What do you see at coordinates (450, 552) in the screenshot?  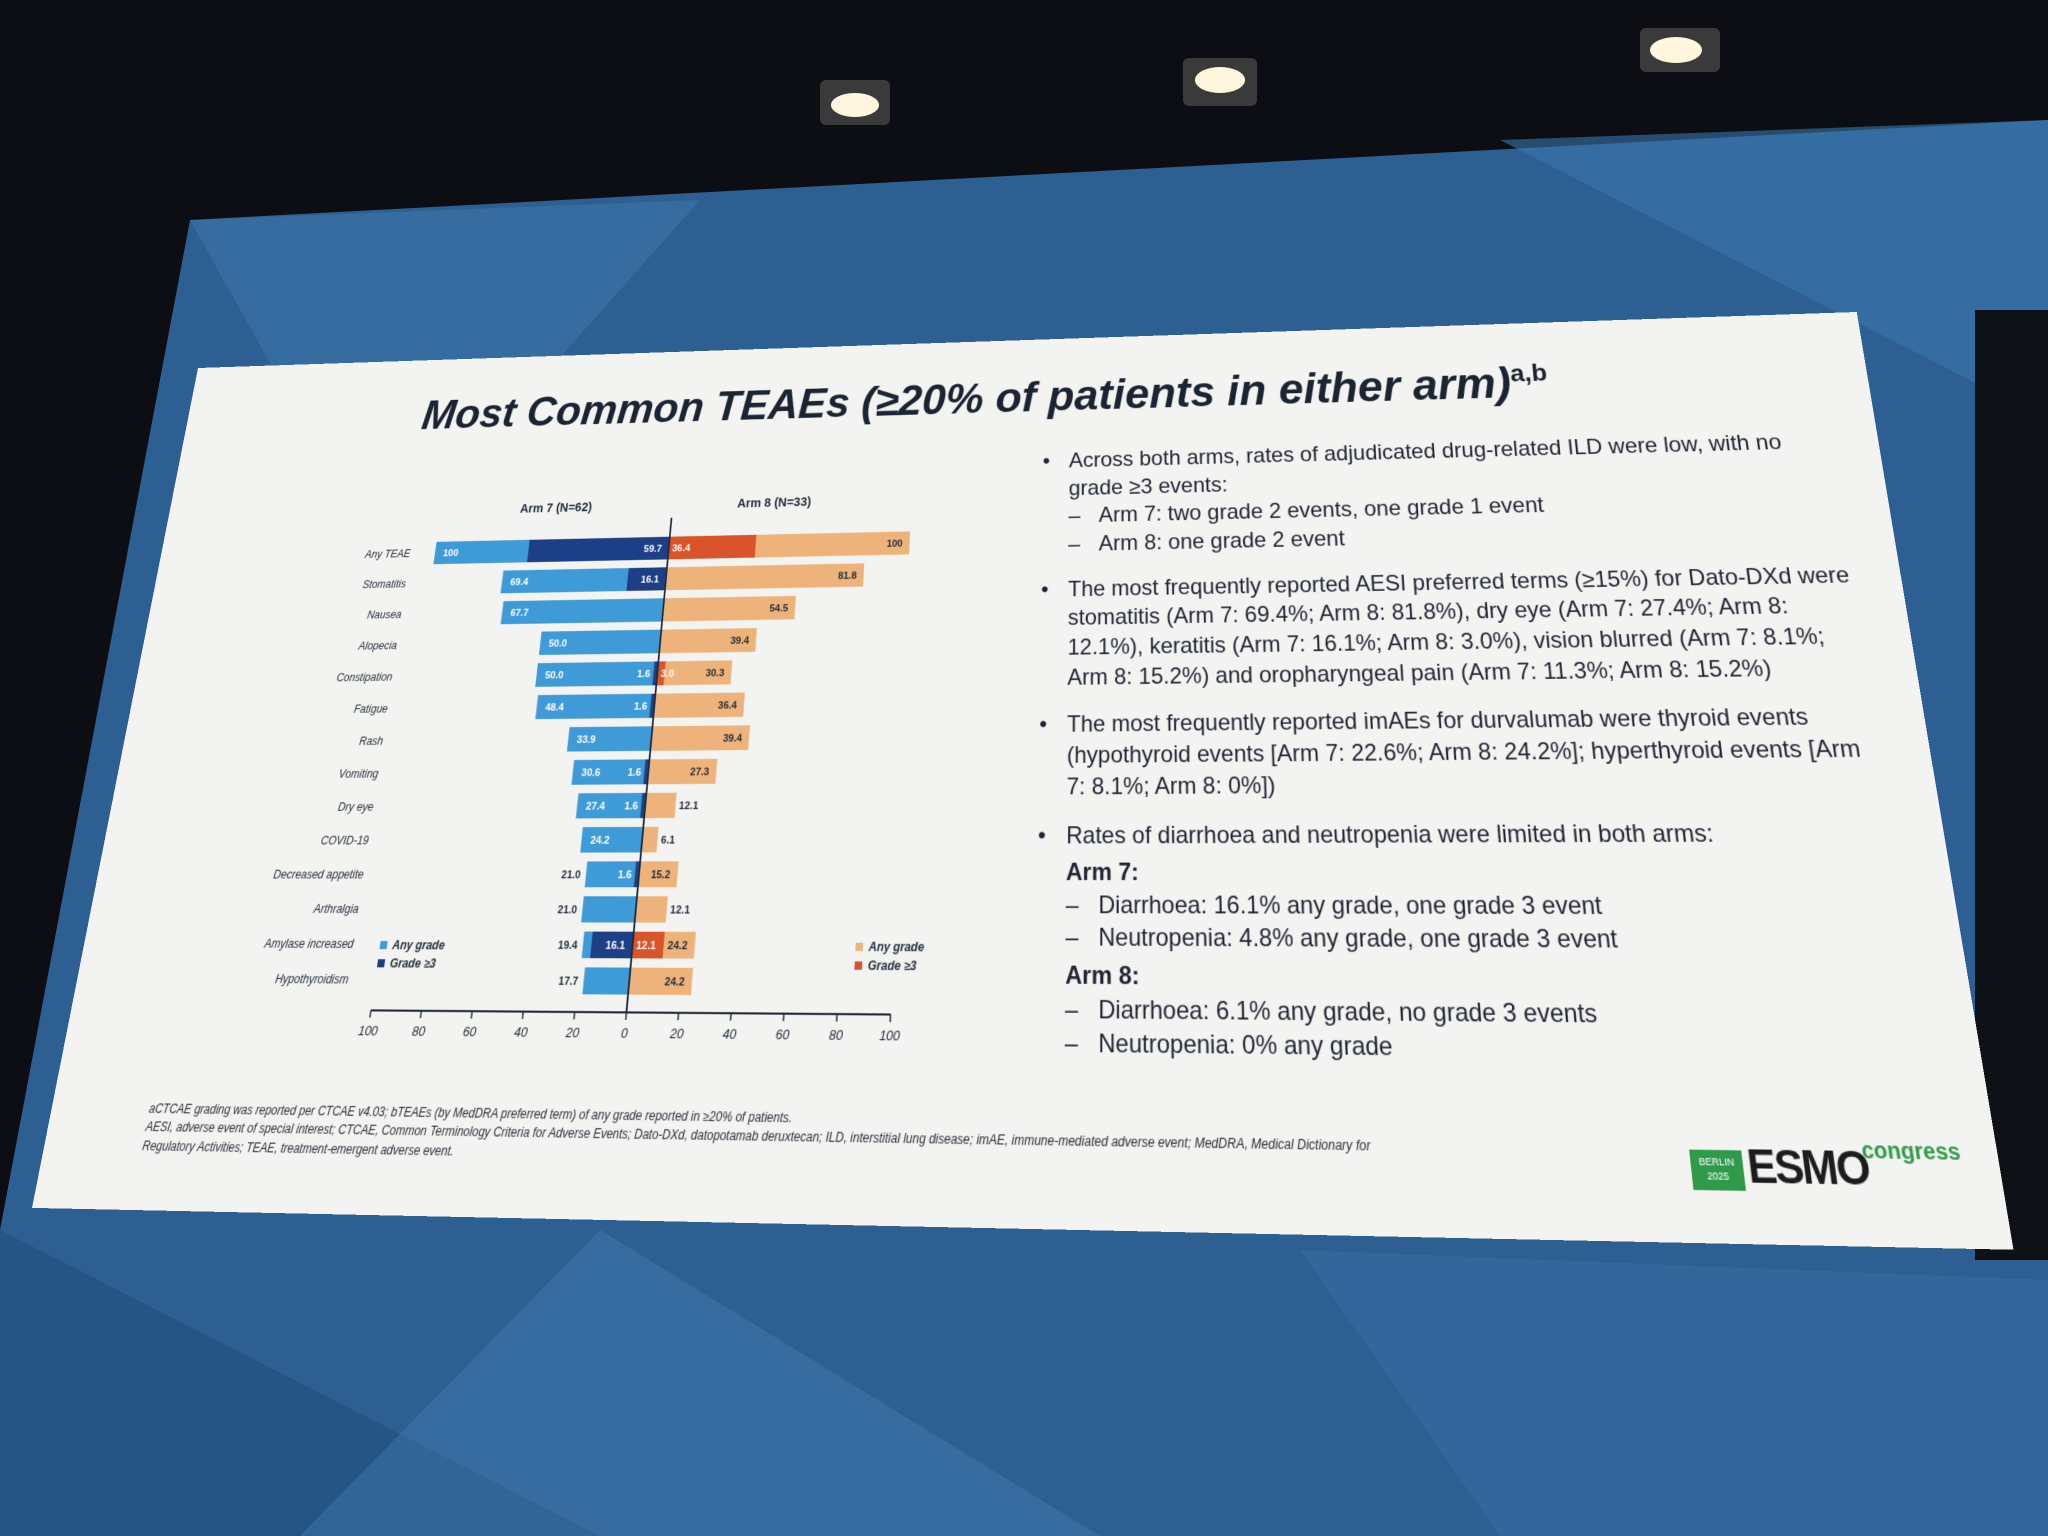 I see `arm7-any-grade-label: 100` at bounding box center [450, 552].